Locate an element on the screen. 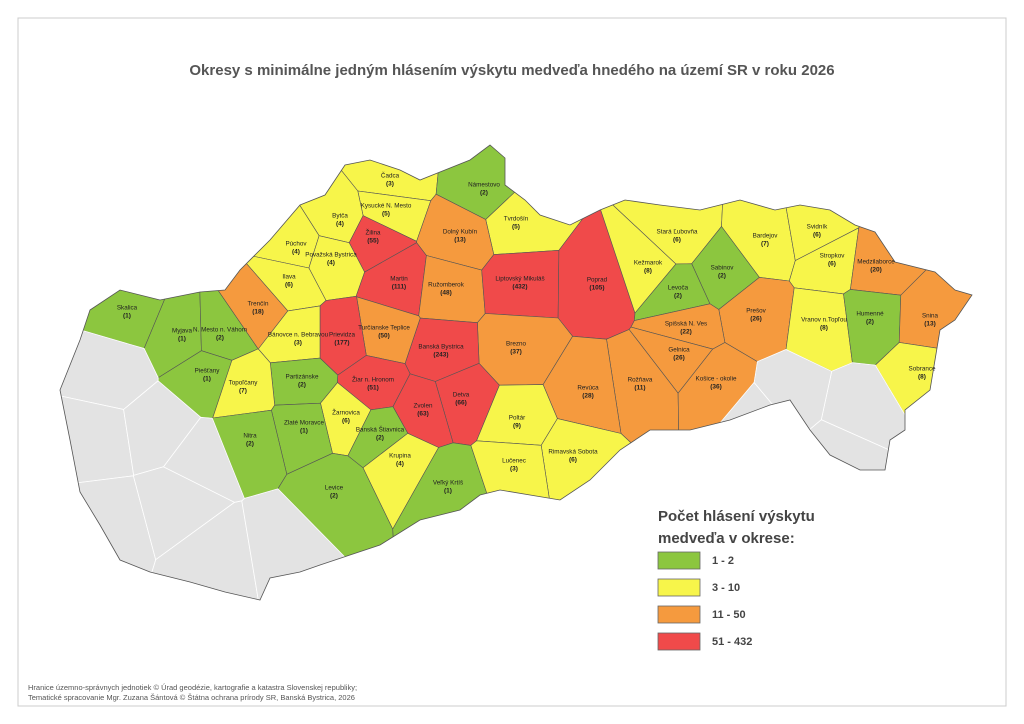  district-name: Zvolen is located at coordinates (423, 406).